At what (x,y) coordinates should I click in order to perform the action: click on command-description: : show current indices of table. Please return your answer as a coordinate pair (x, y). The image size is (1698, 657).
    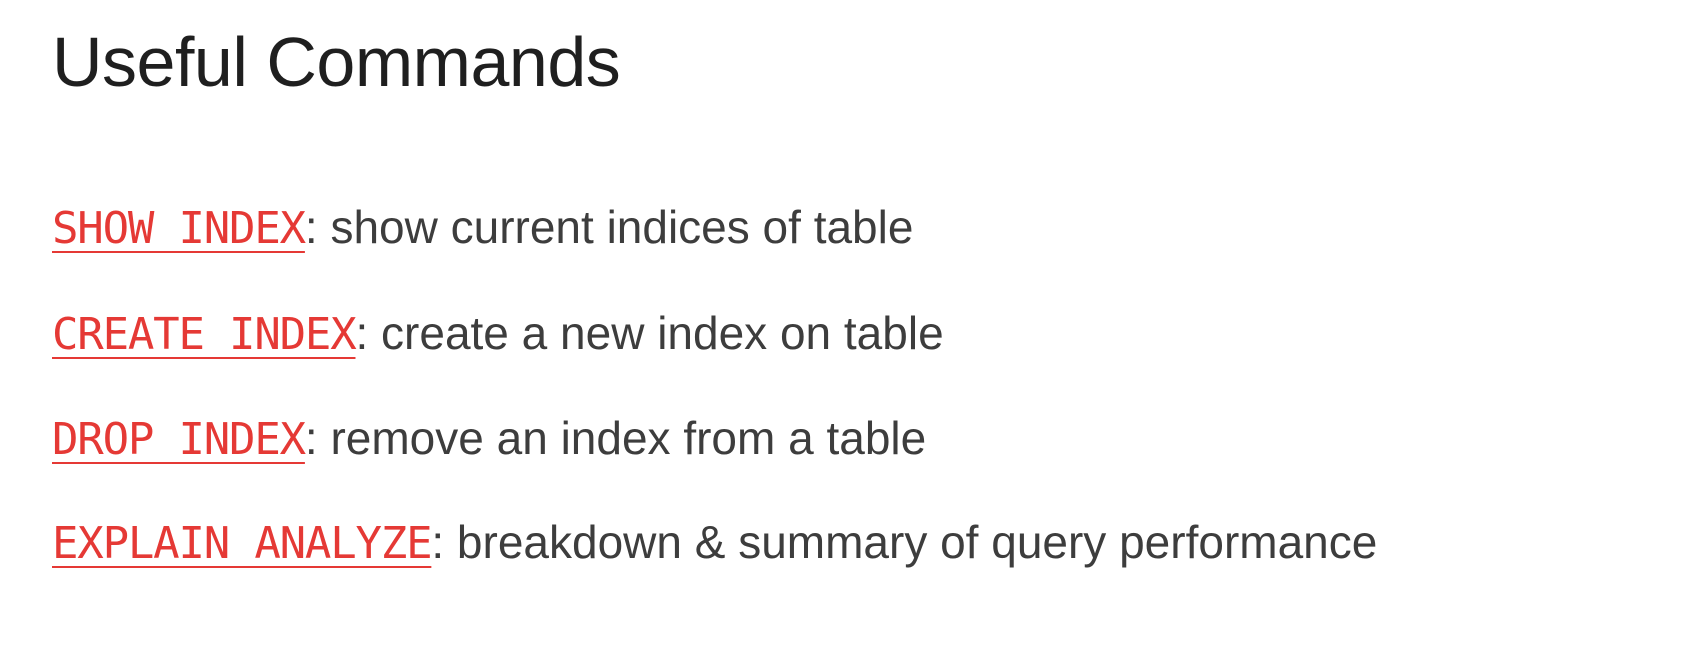
    Looking at the image, I should click on (609, 227).